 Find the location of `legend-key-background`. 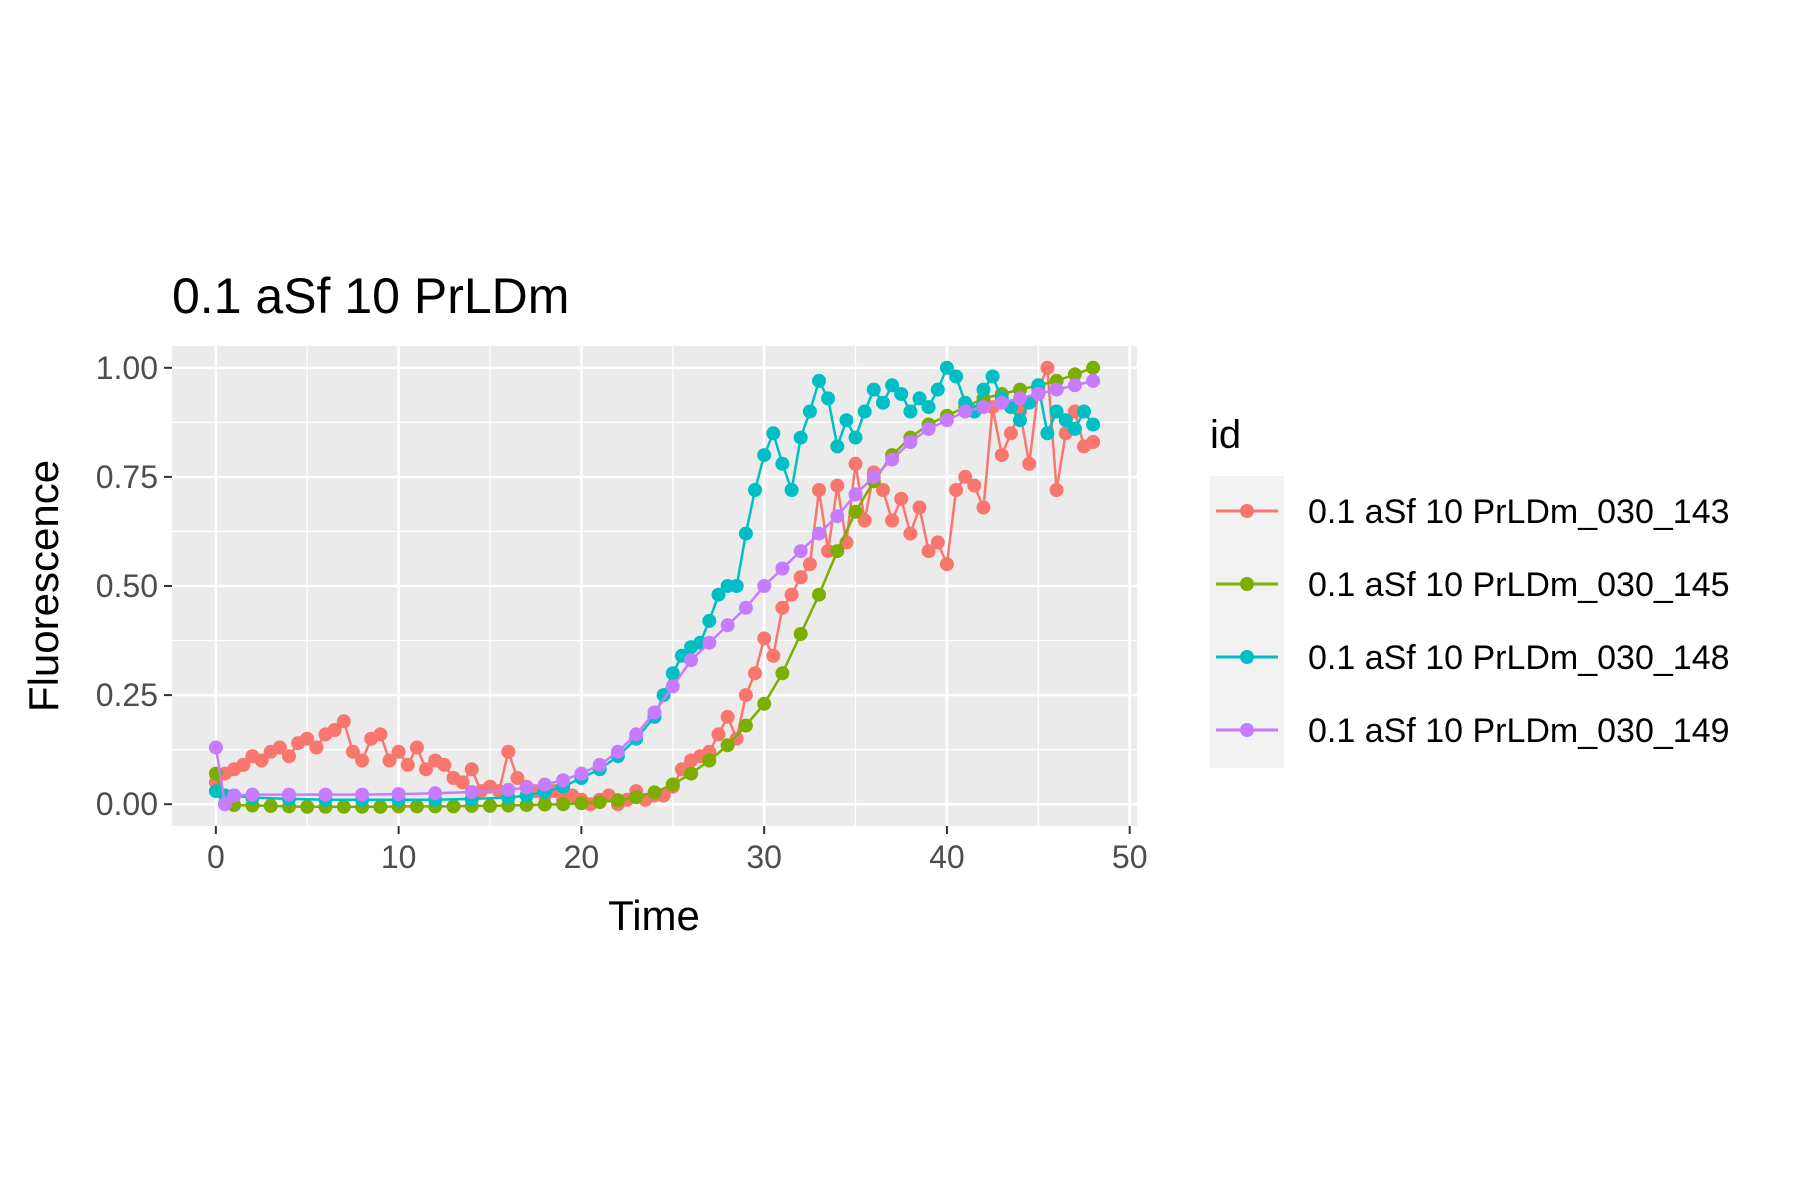

legend-key-background is located at coordinates (1247, 622).